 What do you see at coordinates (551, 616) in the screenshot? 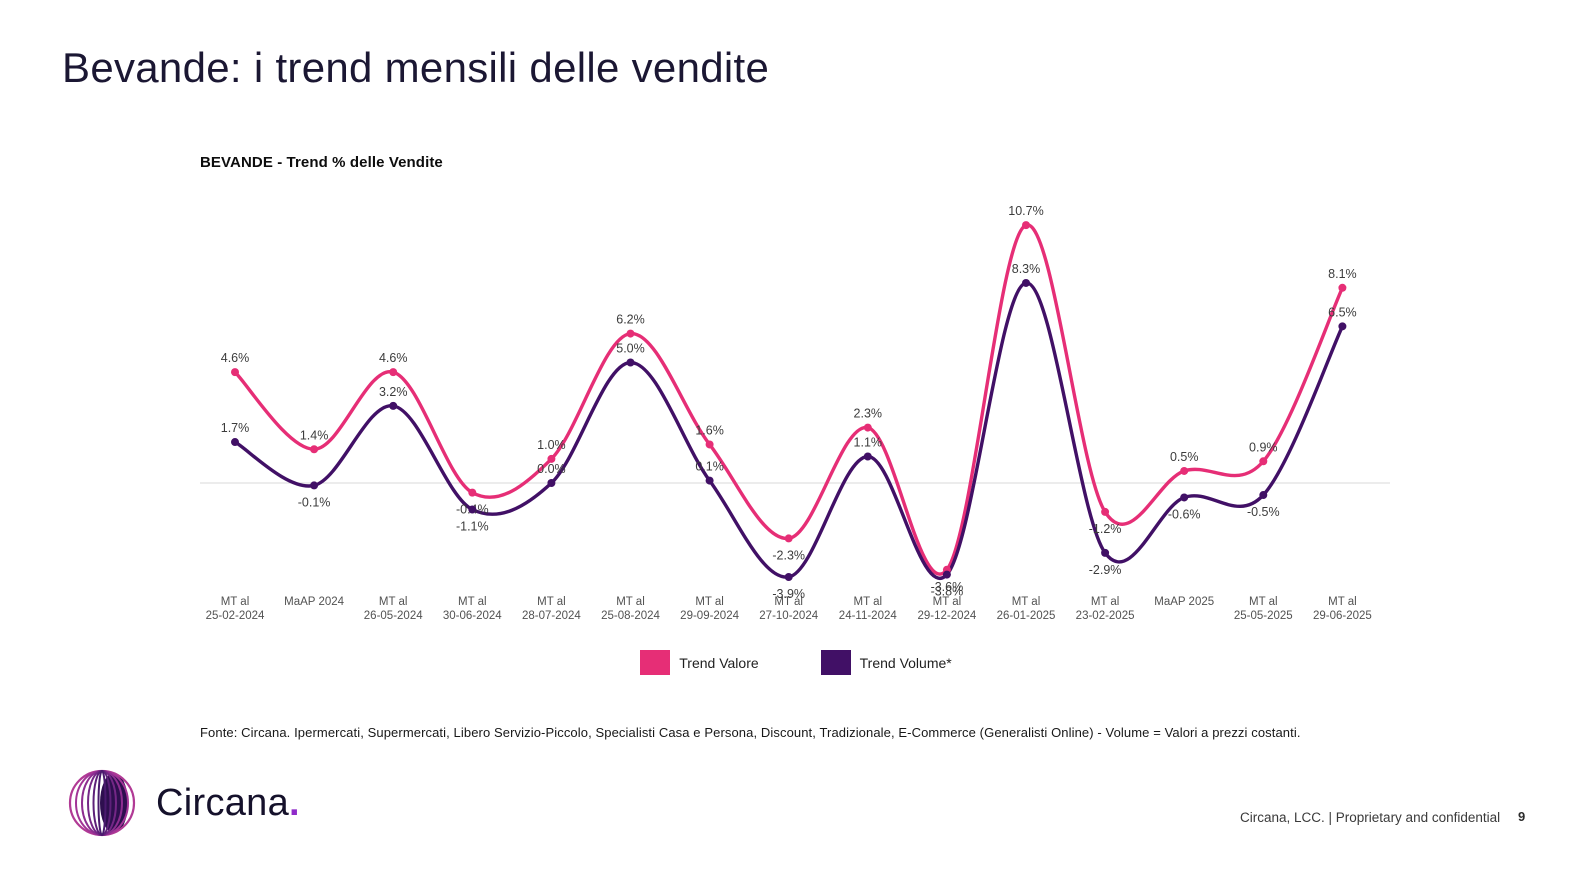
I see `x-tick-label-line2: 28-07-2024` at bounding box center [551, 616].